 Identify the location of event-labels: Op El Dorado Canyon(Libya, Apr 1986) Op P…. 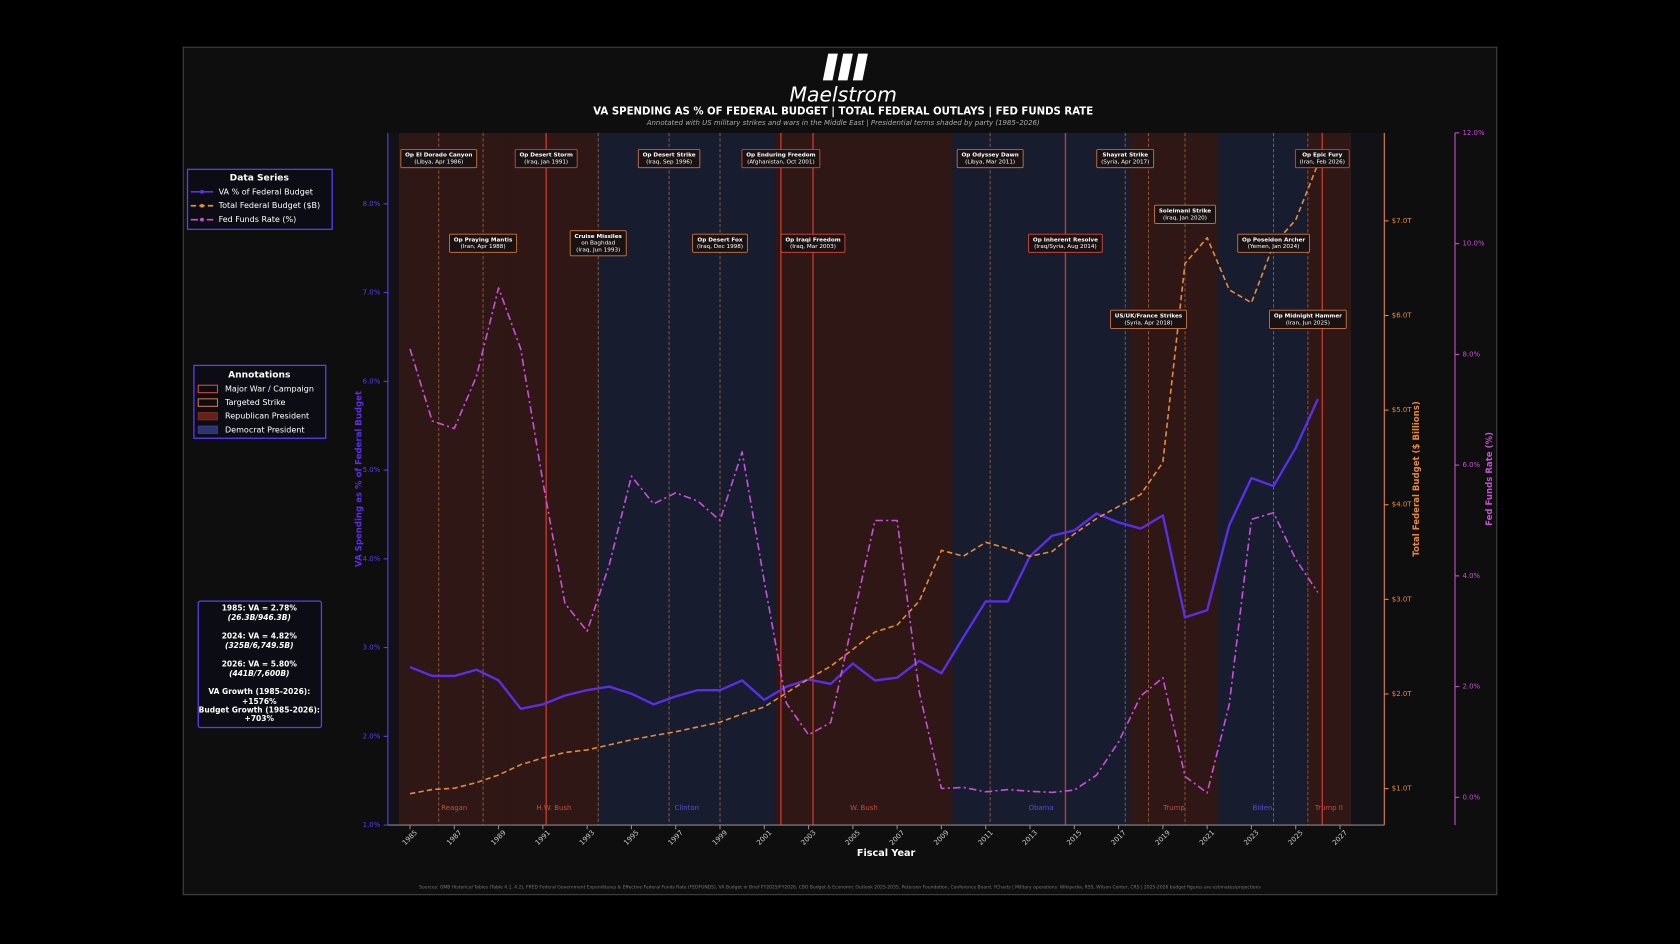
(875, 239).